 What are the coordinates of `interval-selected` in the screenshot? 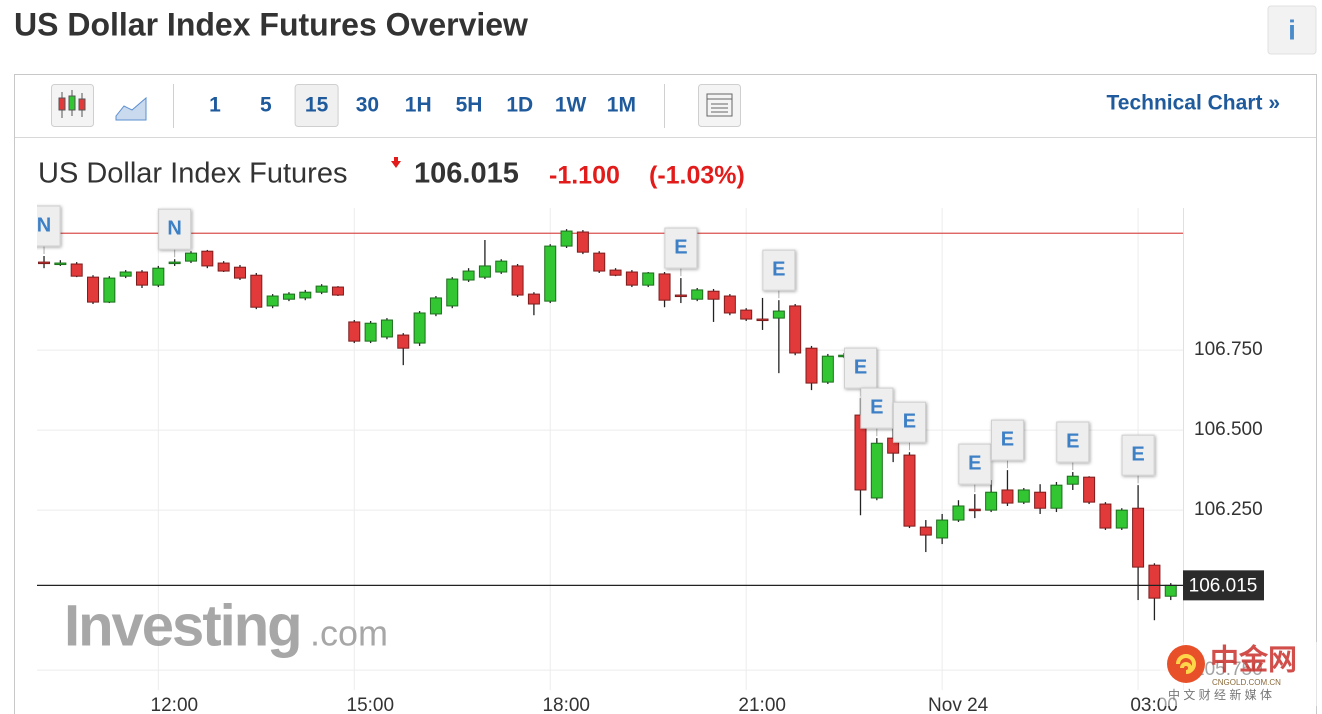 It's located at (316, 105).